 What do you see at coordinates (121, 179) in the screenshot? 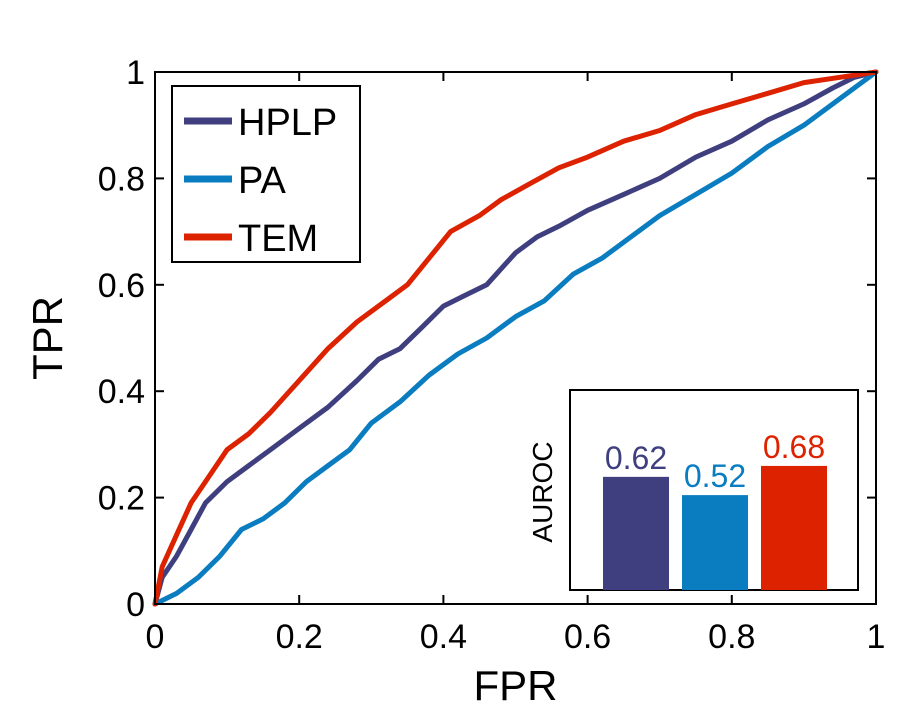
I see `y-tick-label: 0.8` at bounding box center [121, 179].